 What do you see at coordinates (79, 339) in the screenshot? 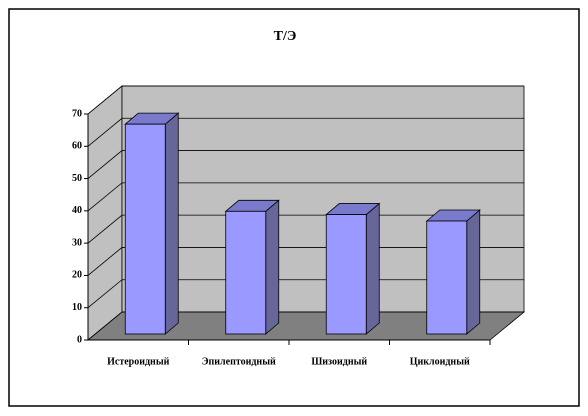
I see `y-tick-label: 0` at bounding box center [79, 339].